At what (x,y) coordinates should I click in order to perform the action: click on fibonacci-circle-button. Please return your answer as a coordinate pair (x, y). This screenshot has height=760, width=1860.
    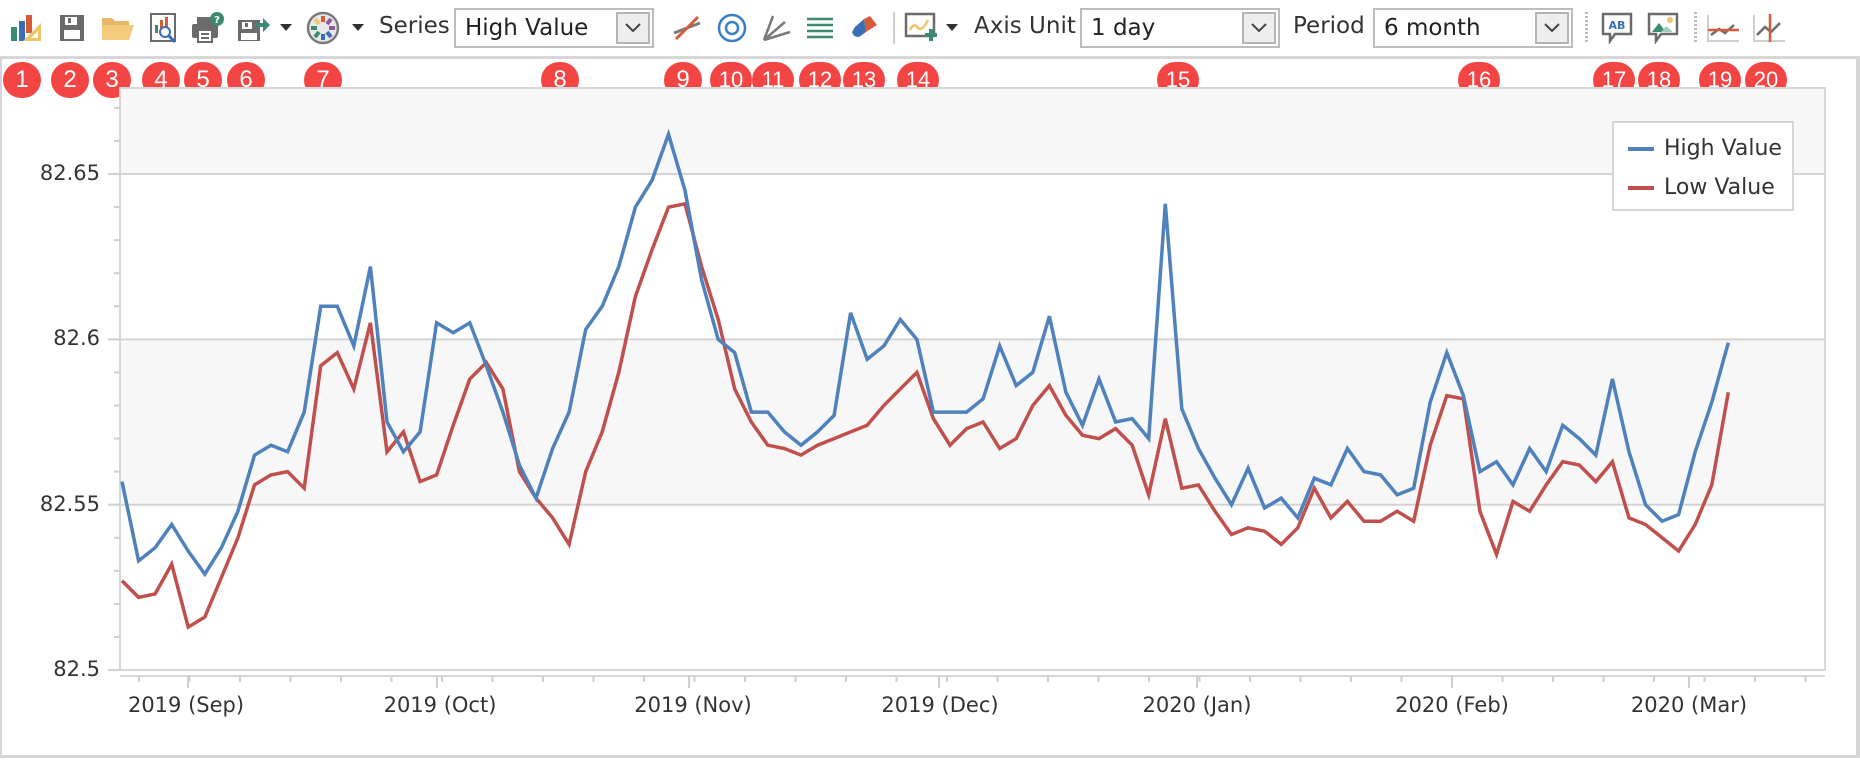
    Looking at the image, I should click on (732, 28).